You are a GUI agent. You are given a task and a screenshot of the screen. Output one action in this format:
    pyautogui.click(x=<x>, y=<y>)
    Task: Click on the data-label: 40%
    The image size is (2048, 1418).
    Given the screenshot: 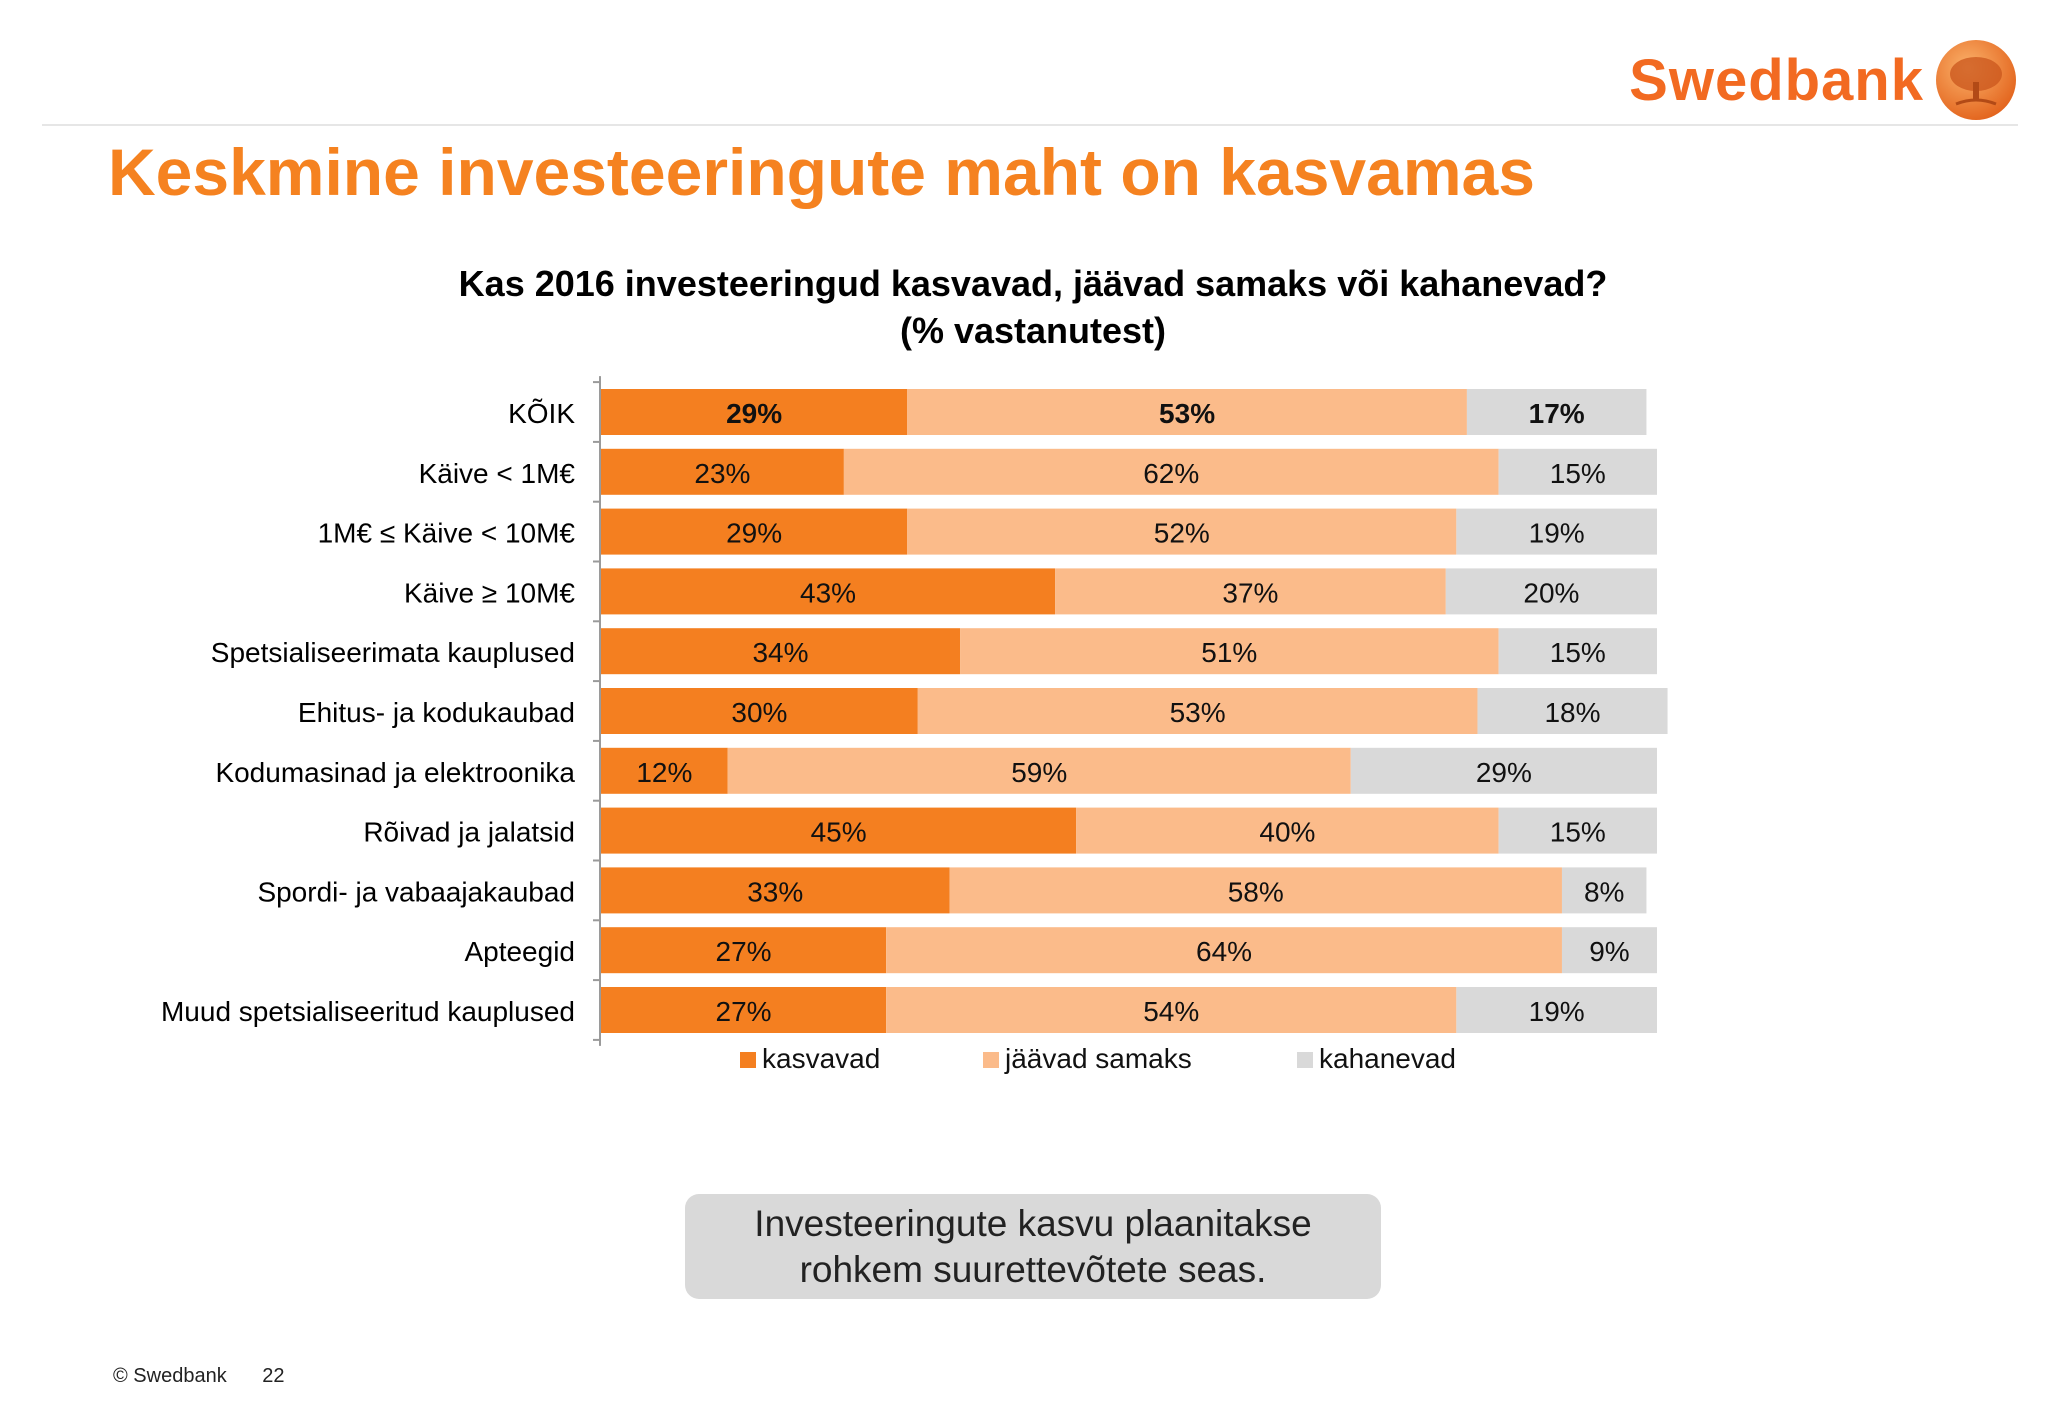 What is the action you would take?
    pyautogui.click(x=1287, y=832)
    